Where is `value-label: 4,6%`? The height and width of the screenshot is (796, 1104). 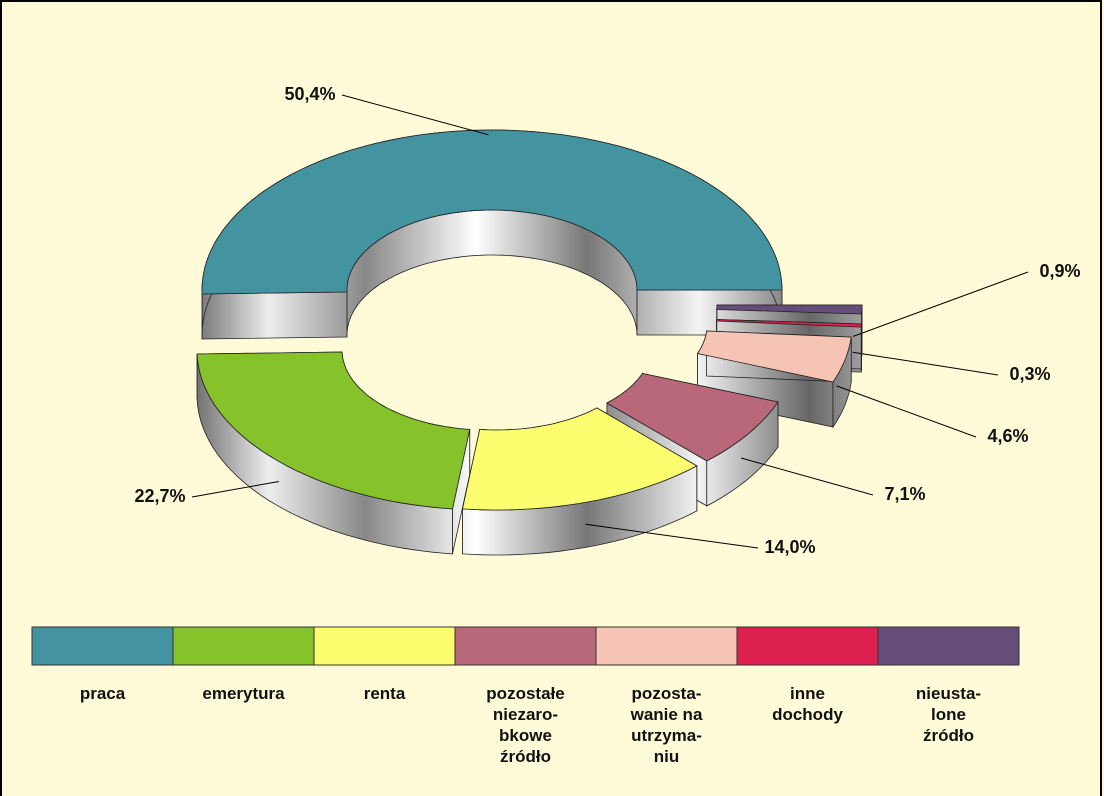
value-label: 4,6% is located at coordinates (1007, 436).